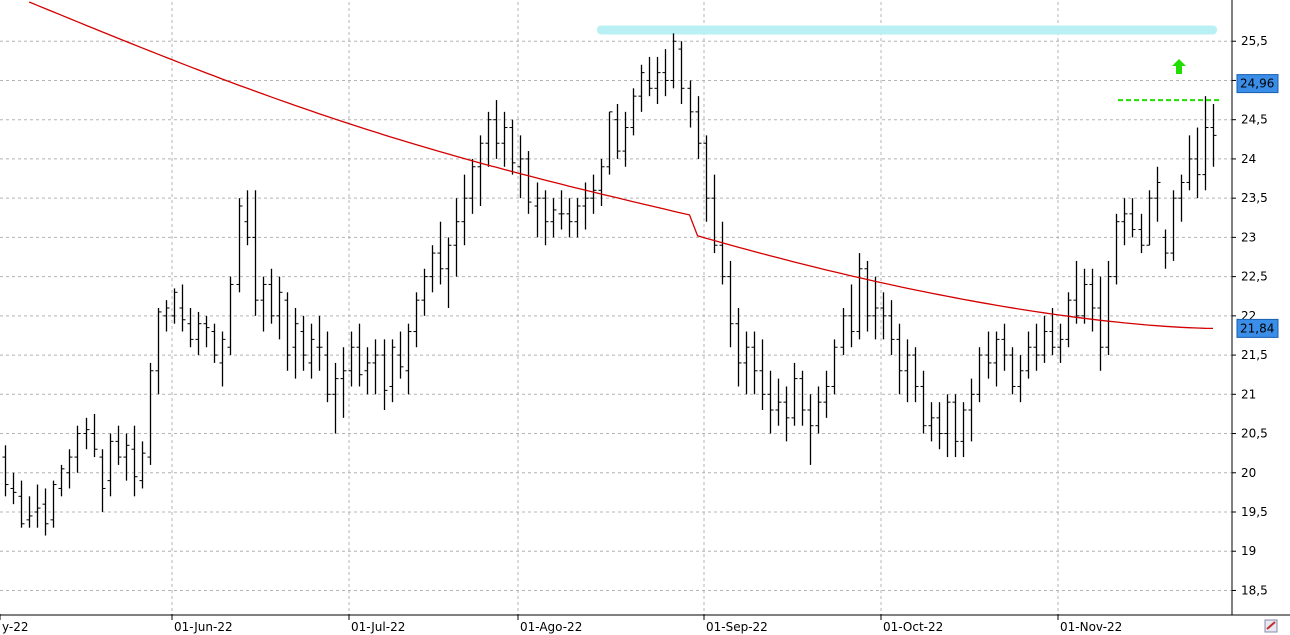  I want to click on y-tick-label: 25,5, so click(1254, 41).